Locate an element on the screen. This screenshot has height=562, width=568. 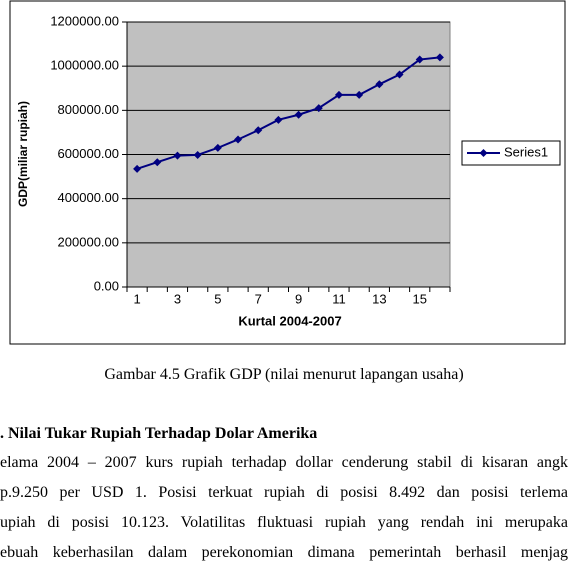
x-tick-label: 5 is located at coordinates (217, 298).